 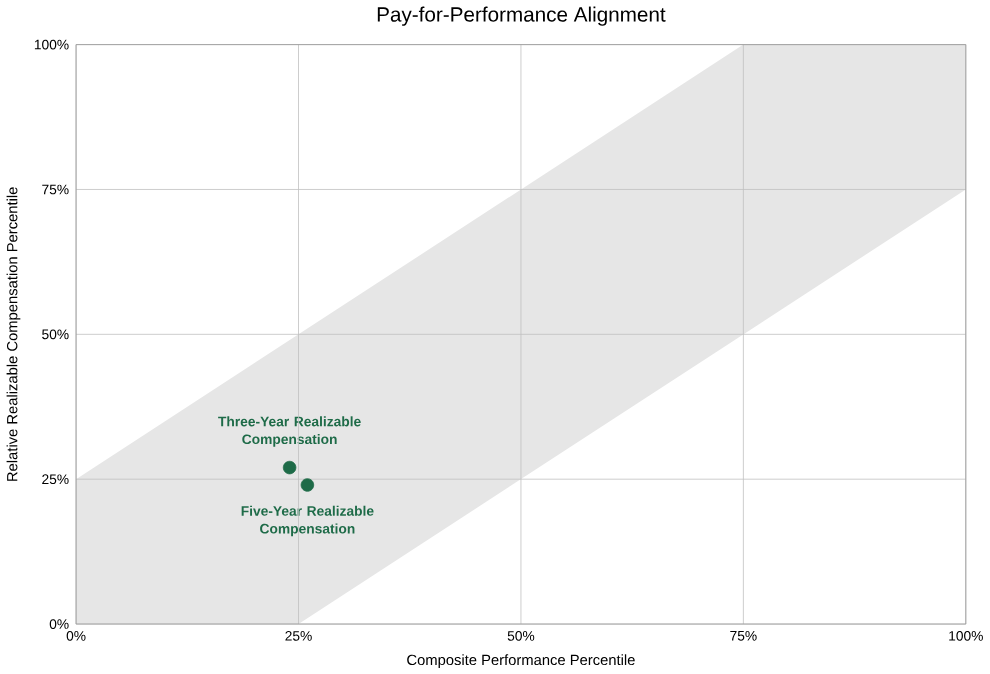 What do you see at coordinates (521, 16) in the screenshot?
I see `chart-title: Pay-for-Performance Alignment` at bounding box center [521, 16].